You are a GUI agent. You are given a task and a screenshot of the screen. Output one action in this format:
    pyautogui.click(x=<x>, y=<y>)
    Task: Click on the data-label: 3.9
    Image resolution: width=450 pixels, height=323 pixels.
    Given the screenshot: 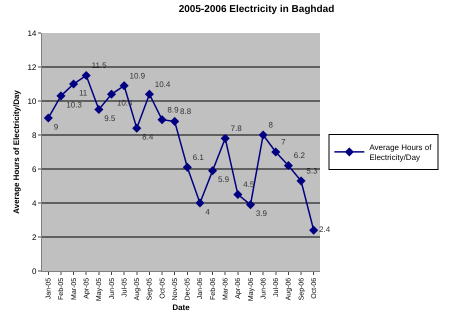 What is the action you would take?
    pyautogui.click(x=262, y=213)
    